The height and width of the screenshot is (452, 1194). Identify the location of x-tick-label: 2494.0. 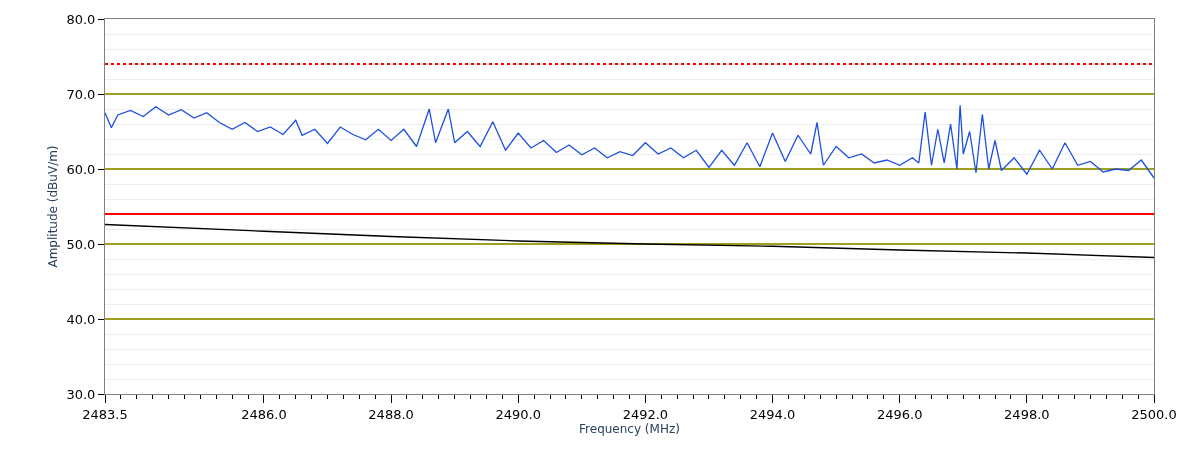
(772, 414).